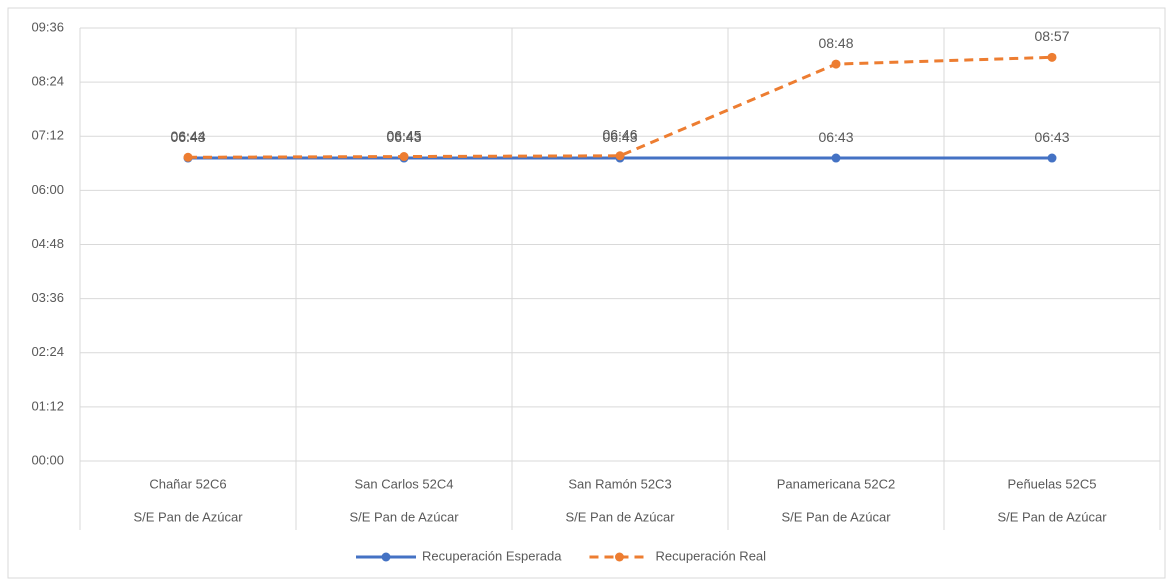 This screenshot has width=1174, height=587. Describe the element at coordinates (1052, 483) in the screenshot. I see `x-tick-label: Peñuelas 52C5` at that location.